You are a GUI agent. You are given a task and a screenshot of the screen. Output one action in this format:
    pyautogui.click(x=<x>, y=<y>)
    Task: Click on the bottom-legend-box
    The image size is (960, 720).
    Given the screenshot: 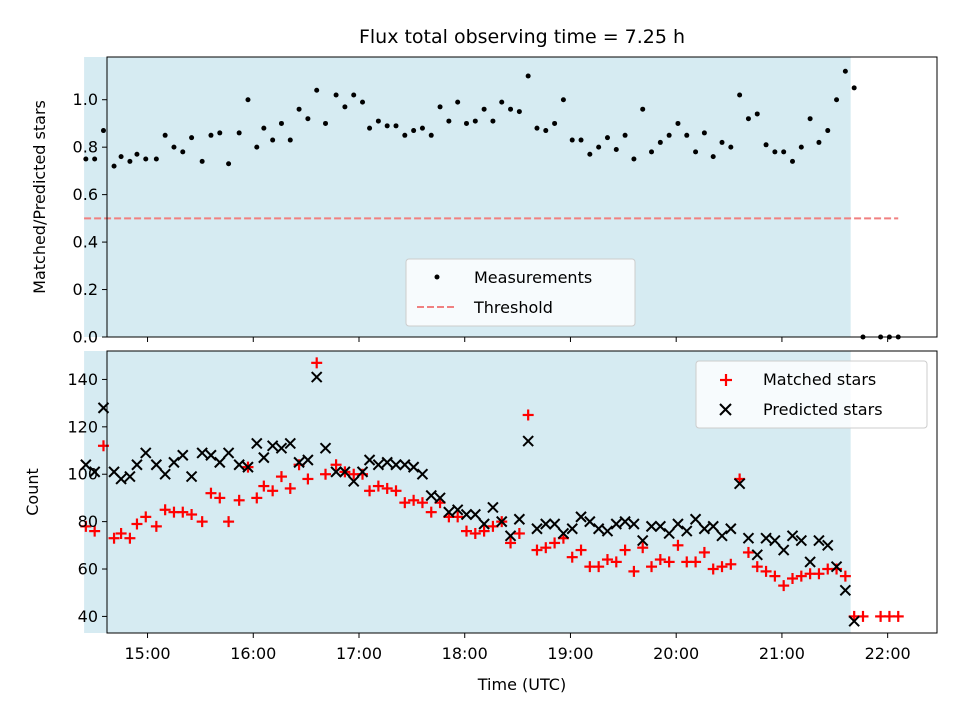 What is the action you would take?
    pyautogui.click(x=811, y=394)
    